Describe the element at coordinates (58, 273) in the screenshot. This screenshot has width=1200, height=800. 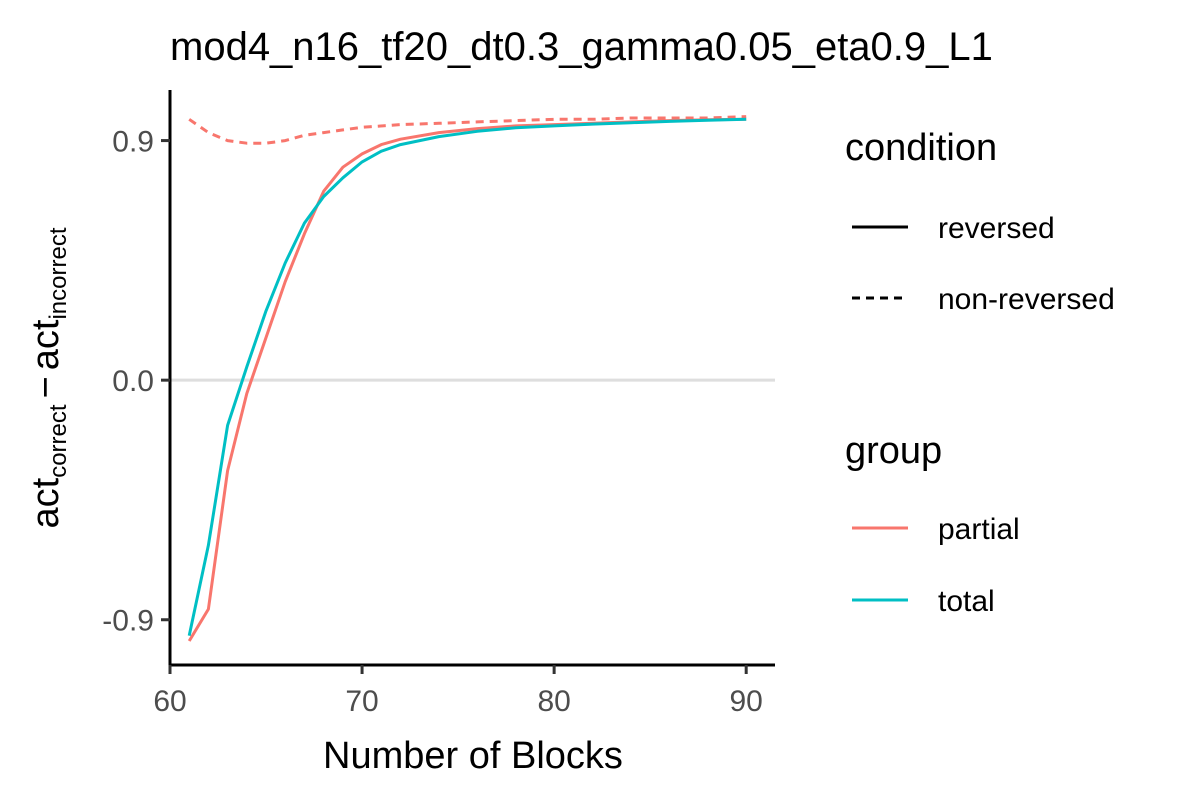
I see `y-axis-title-sub2: incorrect` at that location.